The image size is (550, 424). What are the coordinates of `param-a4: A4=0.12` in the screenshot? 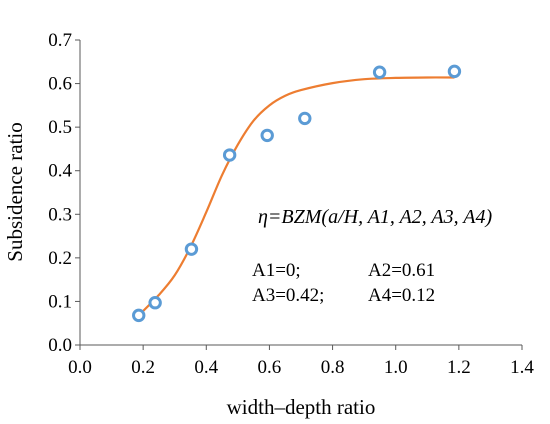 It's located at (401, 295).